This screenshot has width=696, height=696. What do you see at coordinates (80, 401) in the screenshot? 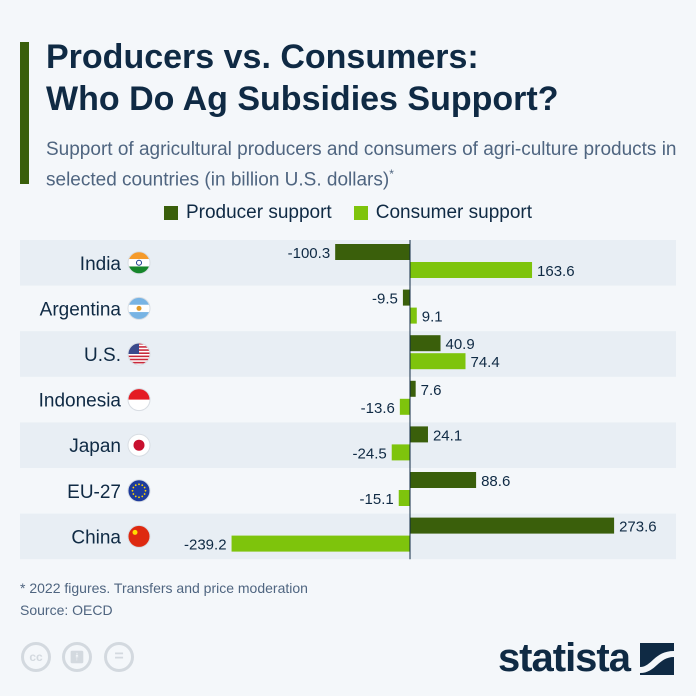
I see `category-label: Indonesia` at bounding box center [80, 401].